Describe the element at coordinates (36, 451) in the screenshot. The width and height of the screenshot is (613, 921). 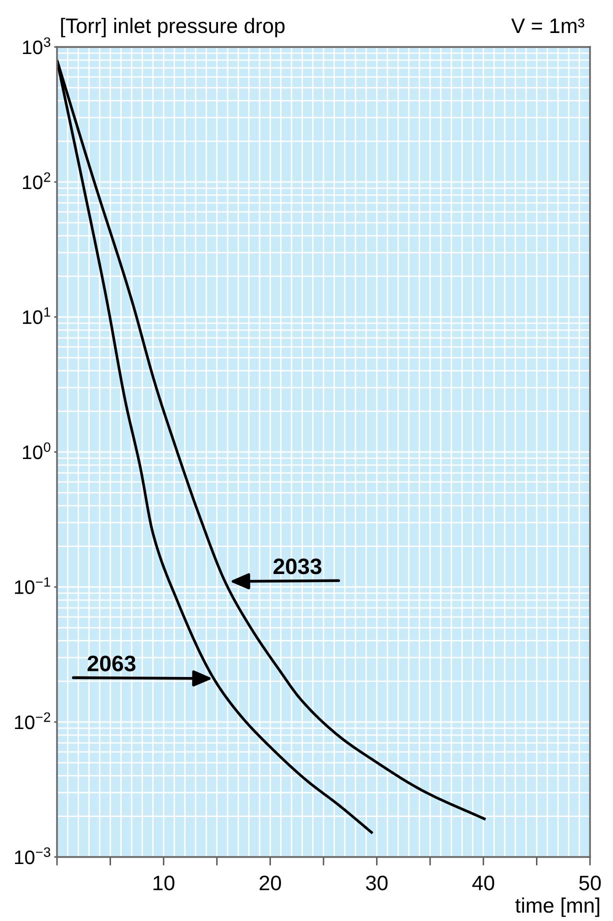
I see `y-tick-label: 10$^{0}$` at that location.